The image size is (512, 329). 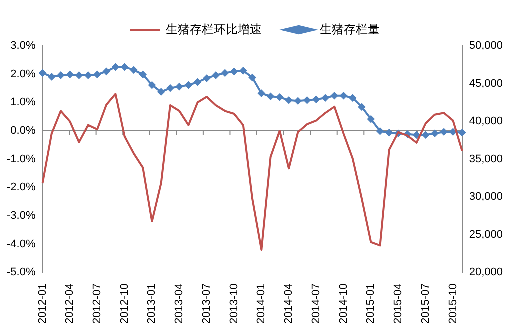 What do you see at coordinates (214, 29) in the screenshot?
I see `legend-label: 生猪存栏环比增速` at bounding box center [214, 29].